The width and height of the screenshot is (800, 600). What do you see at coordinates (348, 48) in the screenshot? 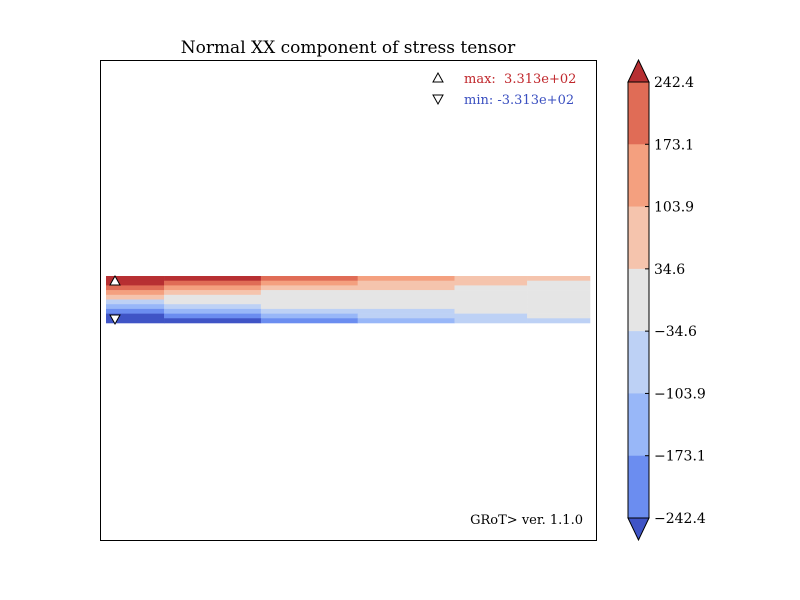
I see `chart-title: Normal XX component of stress tensor` at bounding box center [348, 48].